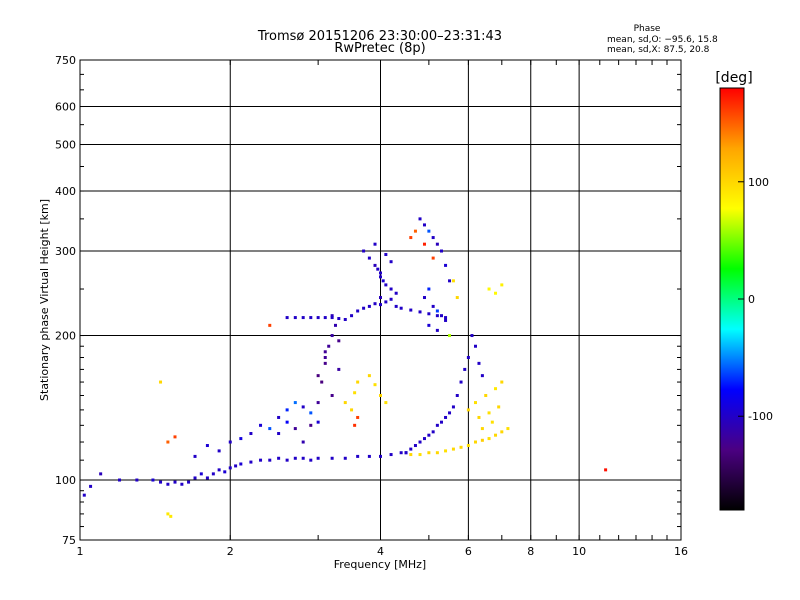 Image resolution: width=800 pixels, height=600 pixels. What do you see at coordinates (681, 551) in the screenshot?
I see `x-tick-label: 16` at bounding box center [681, 551].